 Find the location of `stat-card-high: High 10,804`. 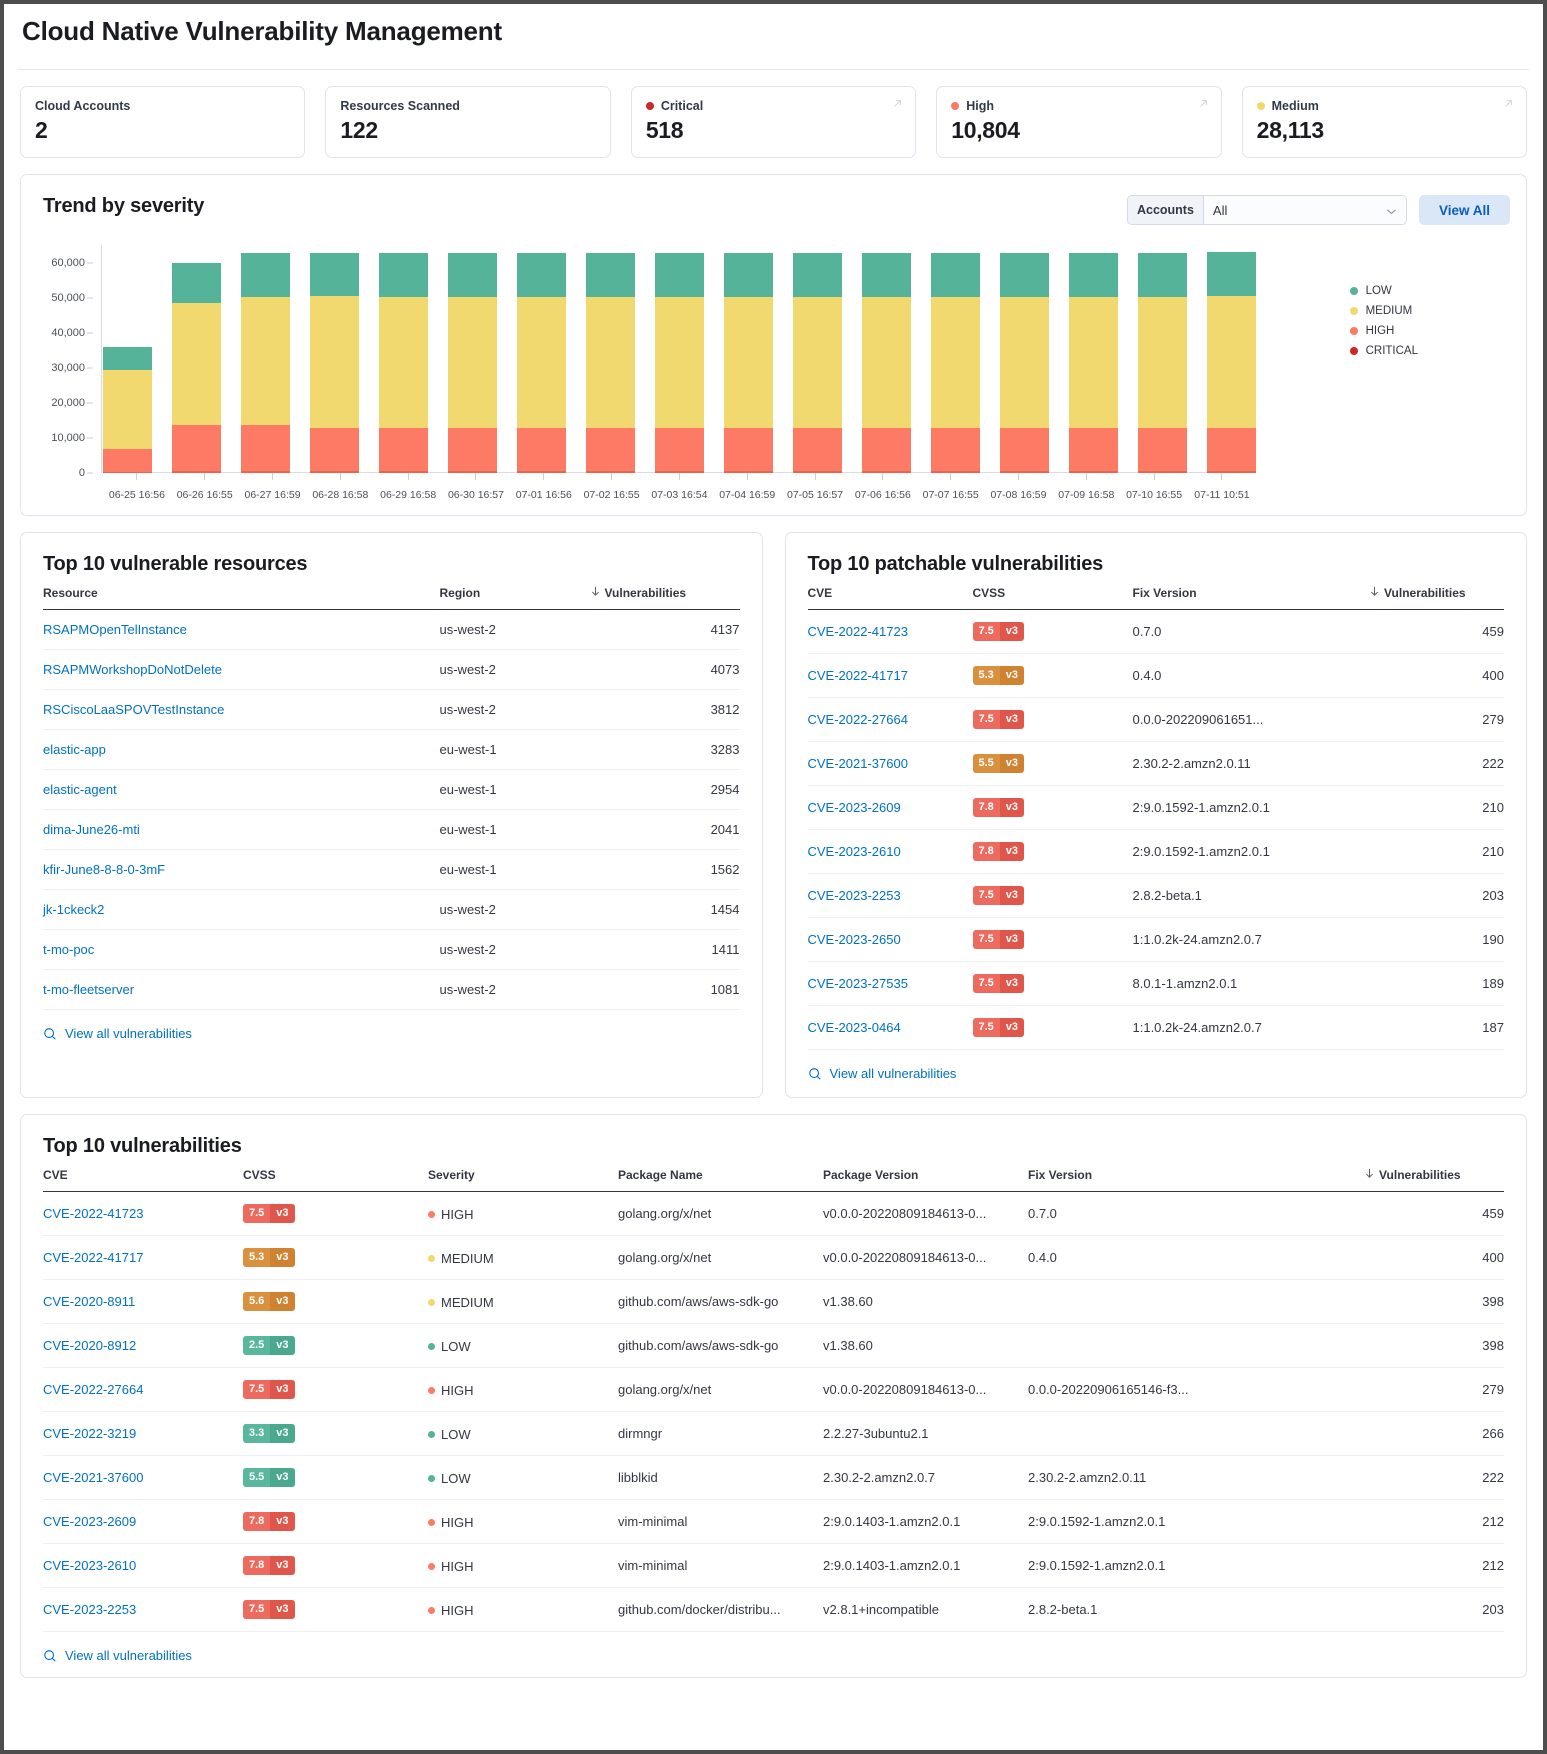

stat-card-high: High 10,804 is located at coordinates (1079, 122).